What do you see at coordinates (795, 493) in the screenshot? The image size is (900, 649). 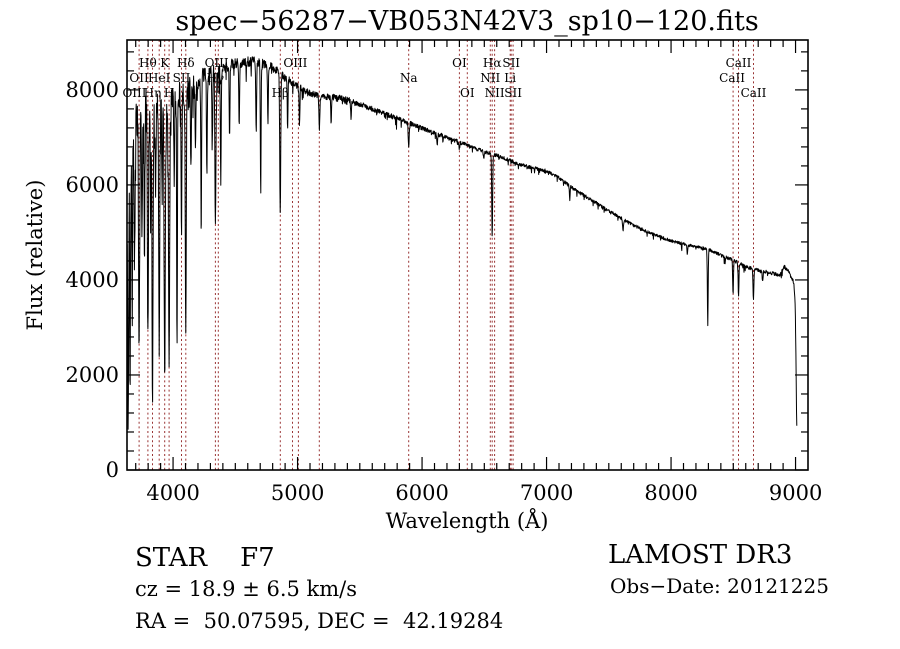 I see `x-tick-label: 9000` at bounding box center [795, 493].